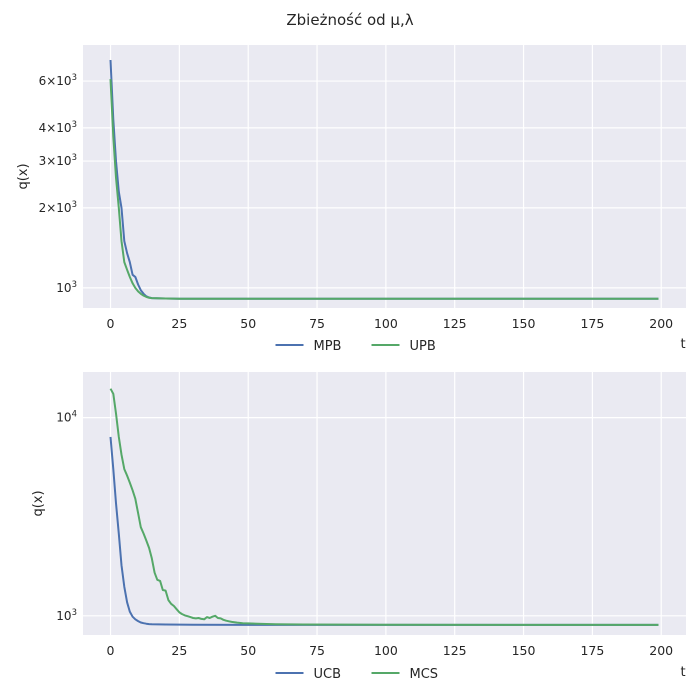 This screenshot has width=700, height=700. I want to click on legend-label-mpb: MPB, so click(328, 346).